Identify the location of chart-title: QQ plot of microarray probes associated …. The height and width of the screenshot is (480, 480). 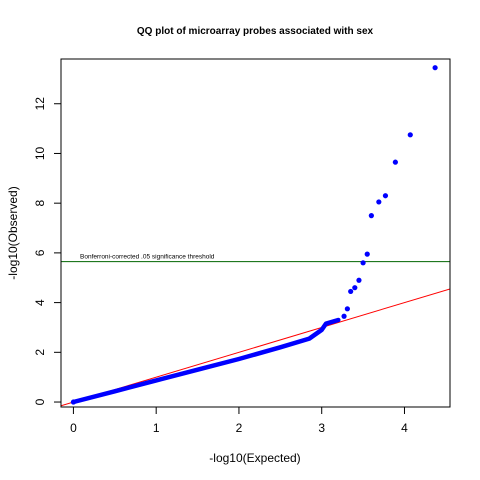
(255, 31).